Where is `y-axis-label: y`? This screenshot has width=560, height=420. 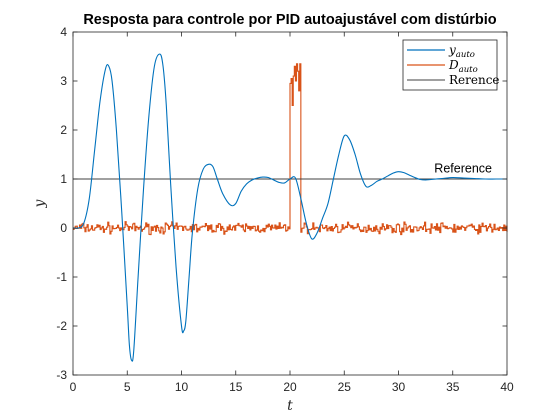
y-axis-label: y is located at coordinates (40, 203).